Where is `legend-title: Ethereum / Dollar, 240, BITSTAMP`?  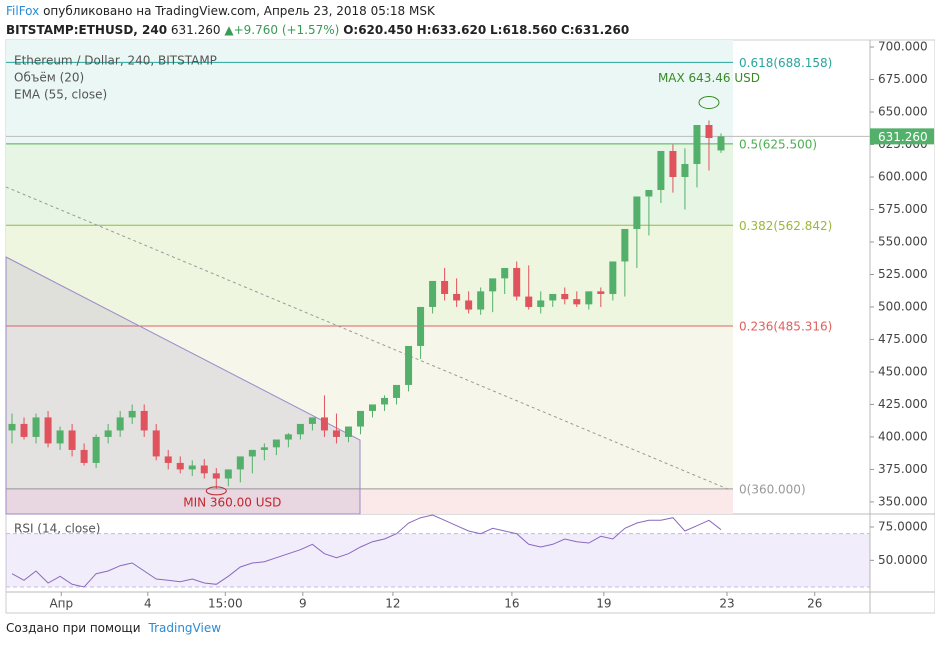 legend-title: Ethereum / Dollar, 240, BITSTAMP is located at coordinates (115, 61).